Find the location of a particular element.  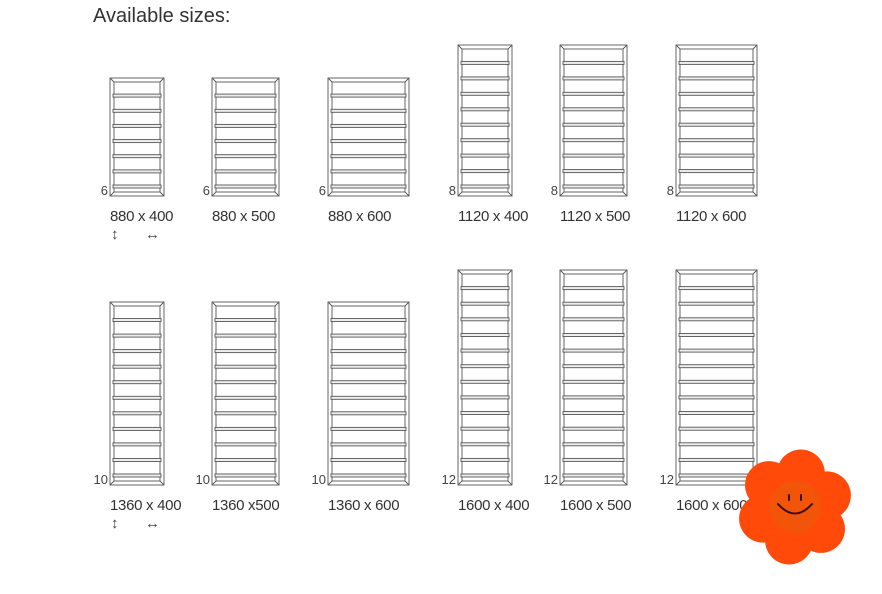

size-label: 880 x 600 is located at coordinates (360, 216).